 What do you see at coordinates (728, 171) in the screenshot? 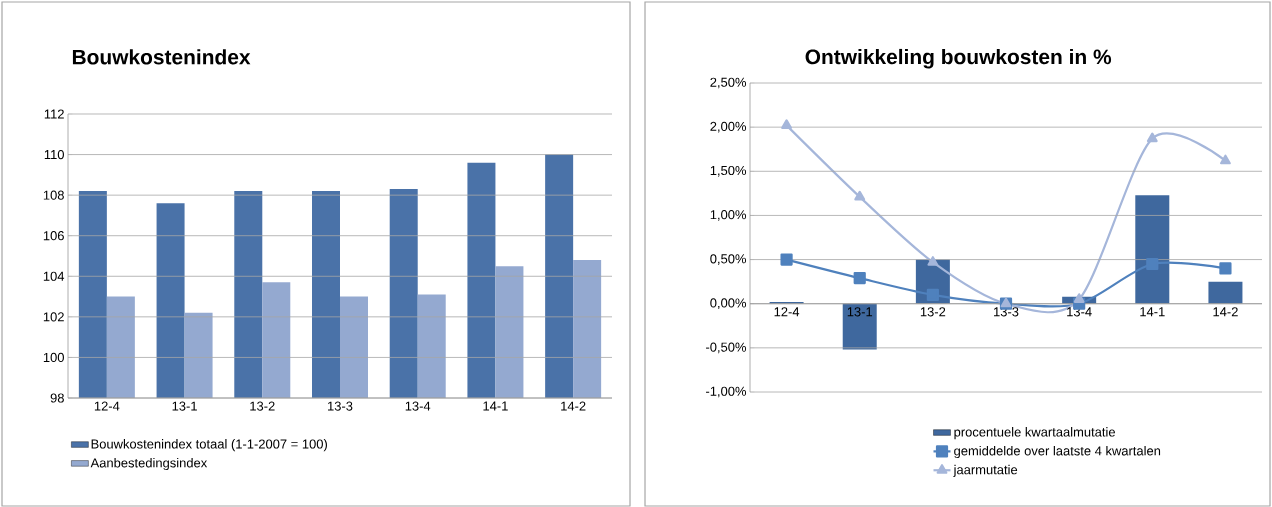
I see `y-tick-label: 1,50%` at bounding box center [728, 171].